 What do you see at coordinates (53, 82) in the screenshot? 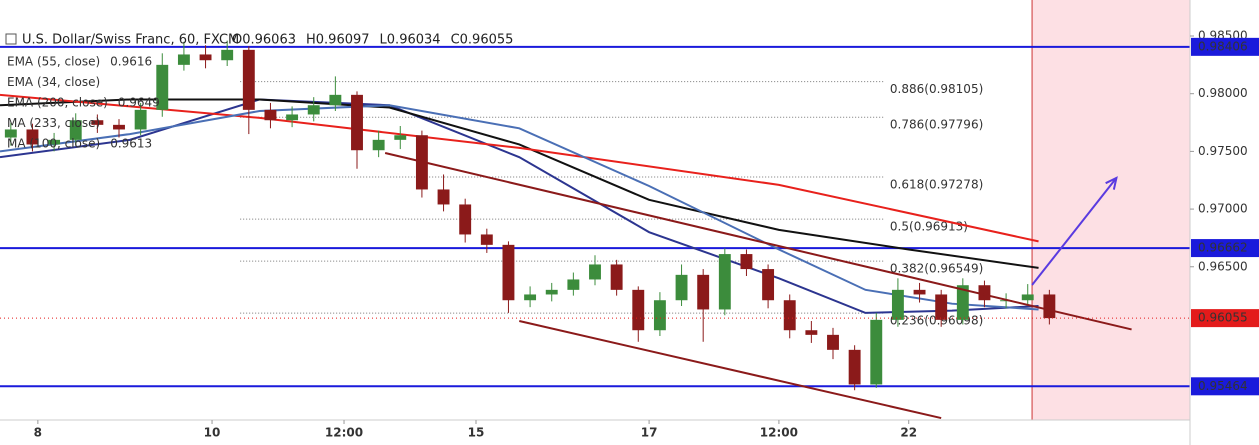
I see `legend-label: EMA (34, close)` at bounding box center [53, 82].